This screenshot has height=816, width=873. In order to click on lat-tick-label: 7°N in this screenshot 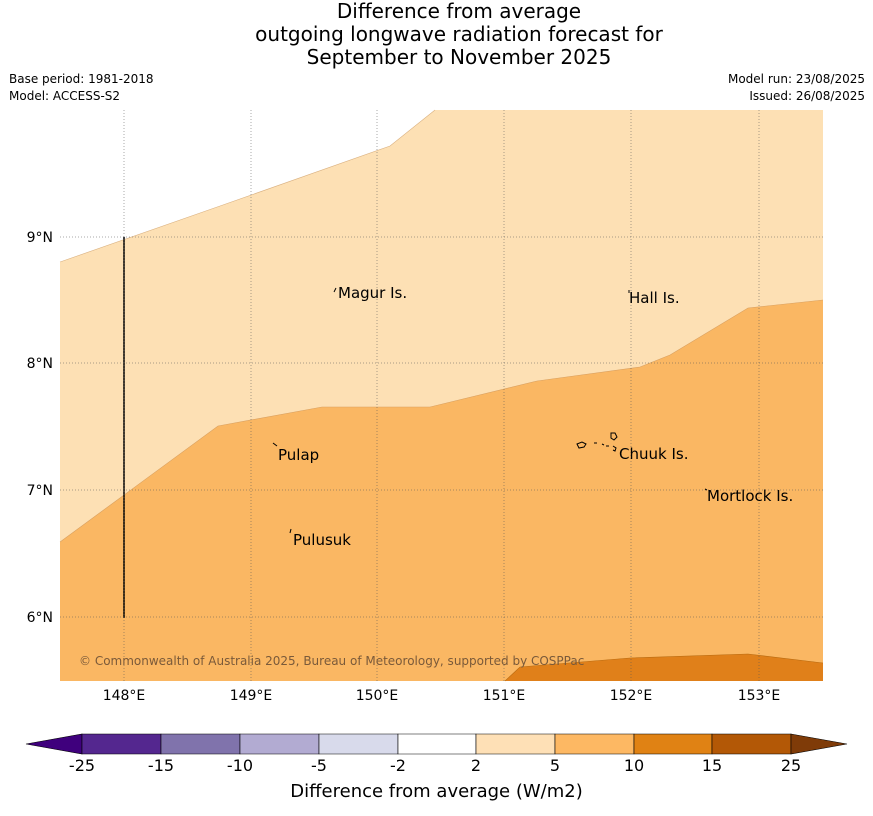, I will do `click(40, 491)`.